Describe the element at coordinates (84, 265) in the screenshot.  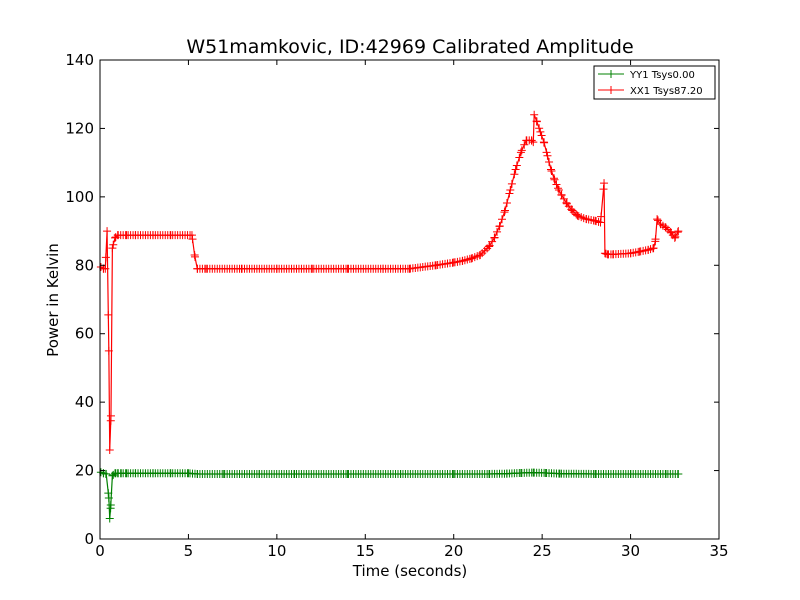
I see `y-tick-label: 80` at that location.